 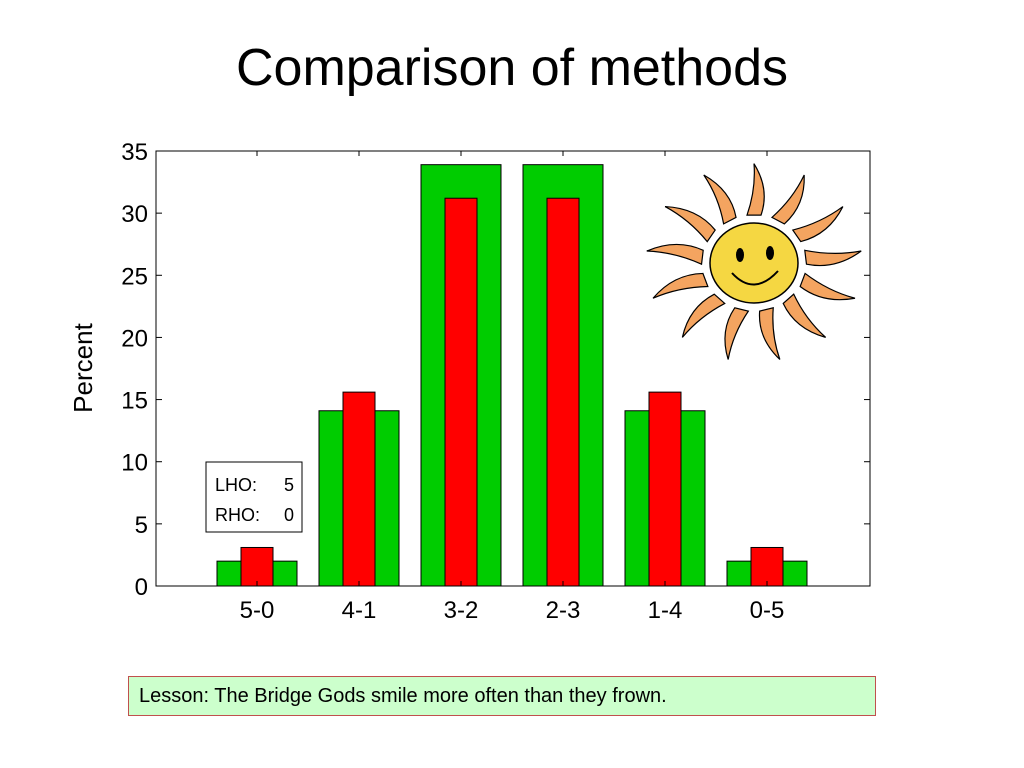 What do you see at coordinates (254, 497) in the screenshot?
I see `count-annotation: LHO: 5 RHO: 0` at bounding box center [254, 497].